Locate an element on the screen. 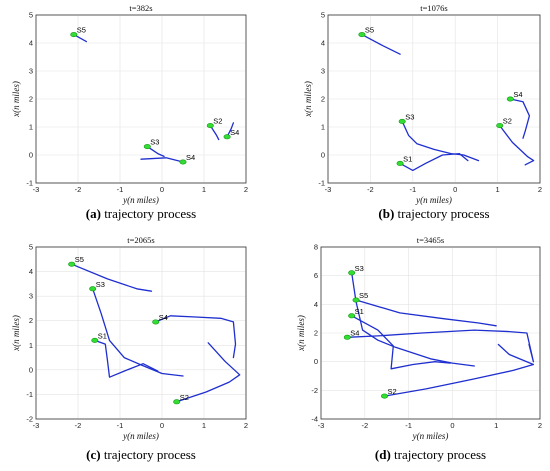  y-tick-label: 6 is located at coordinates (316, 275).